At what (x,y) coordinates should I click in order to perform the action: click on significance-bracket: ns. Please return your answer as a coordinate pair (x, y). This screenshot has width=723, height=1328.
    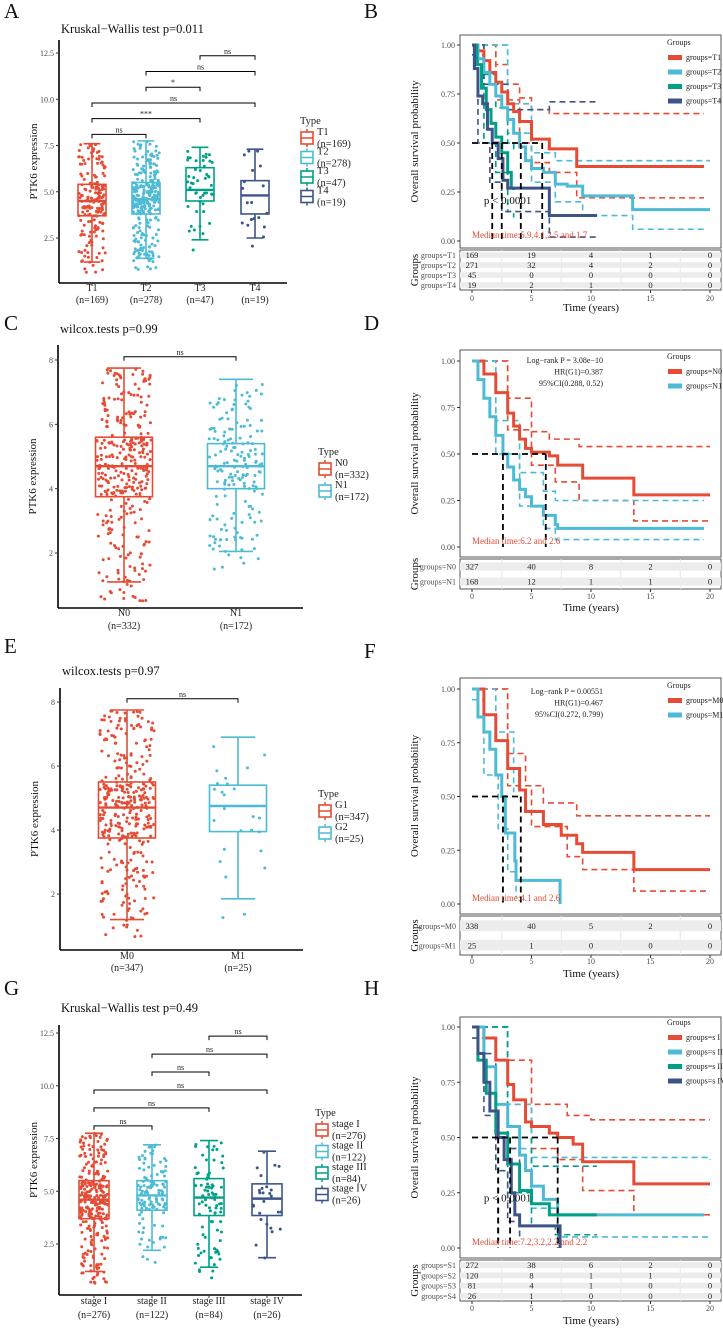
    Looking at the image, I should click on (227, 53).